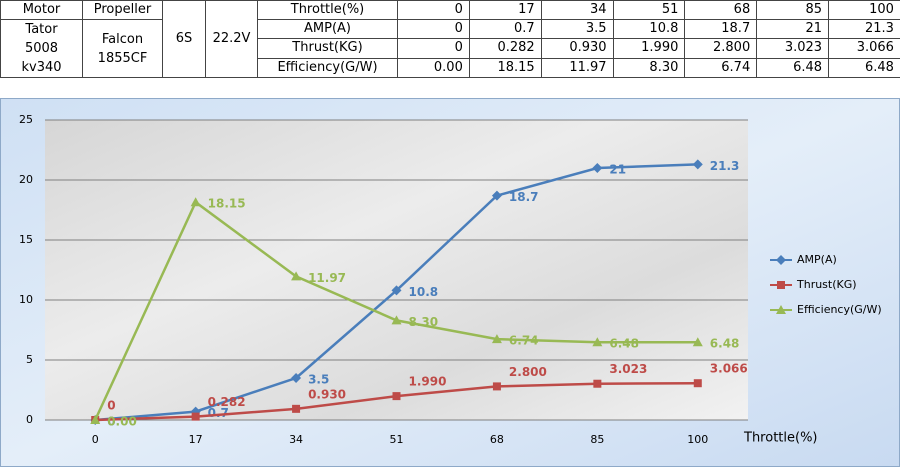  Describe the element at coordinates (122, 58) in the screenshot. I see `propeller-text: 1855CF` at that location.